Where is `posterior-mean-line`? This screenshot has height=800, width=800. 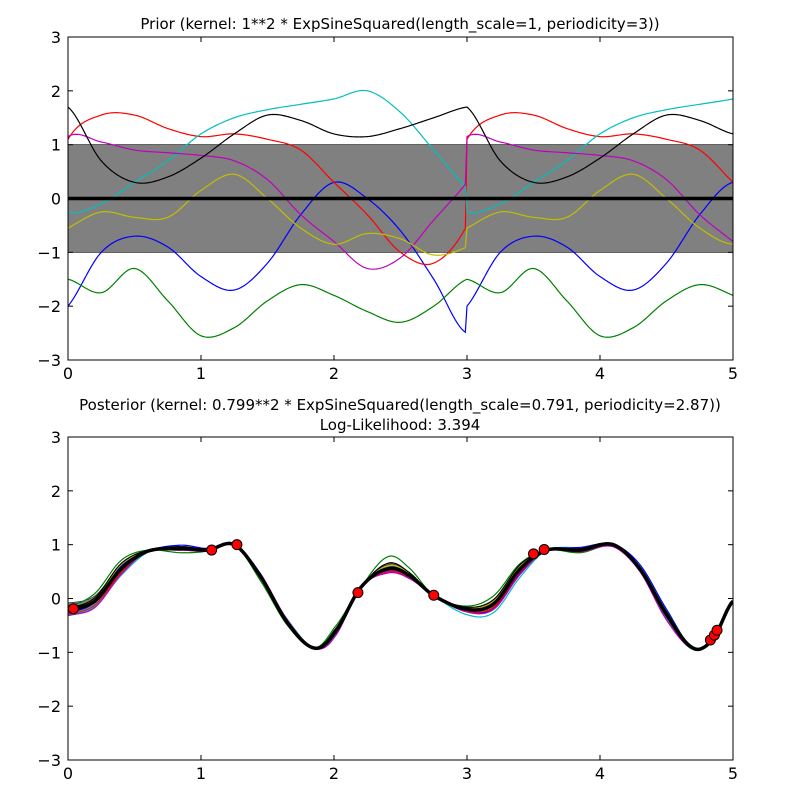 posterior-mean-line is located at coordinates (400, 596).